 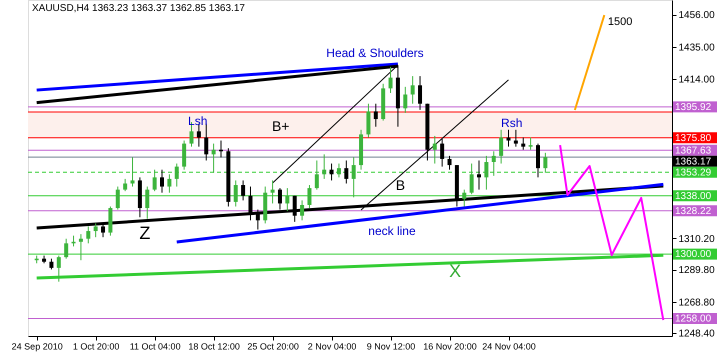 What do you see at coordinates (392, 231) in the screenshot?
I see `annotation: neck line` at bounding box center [392, 231].